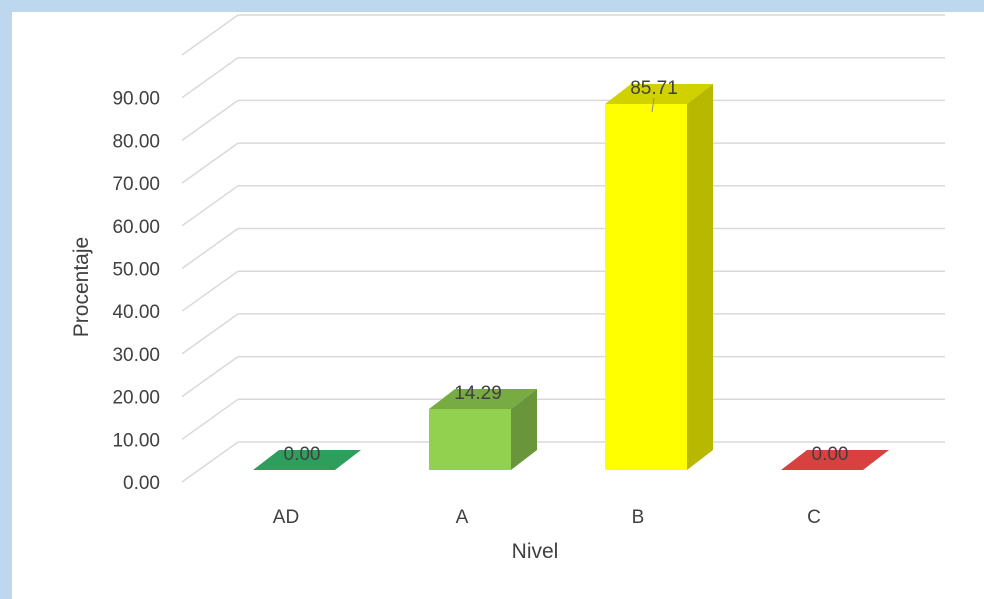 This screenshot has height=599, width=984. What do you see at coordinates (638, 517) in the screenshot?
I see `x-tick-label: B` at bounding box center [638, 517].